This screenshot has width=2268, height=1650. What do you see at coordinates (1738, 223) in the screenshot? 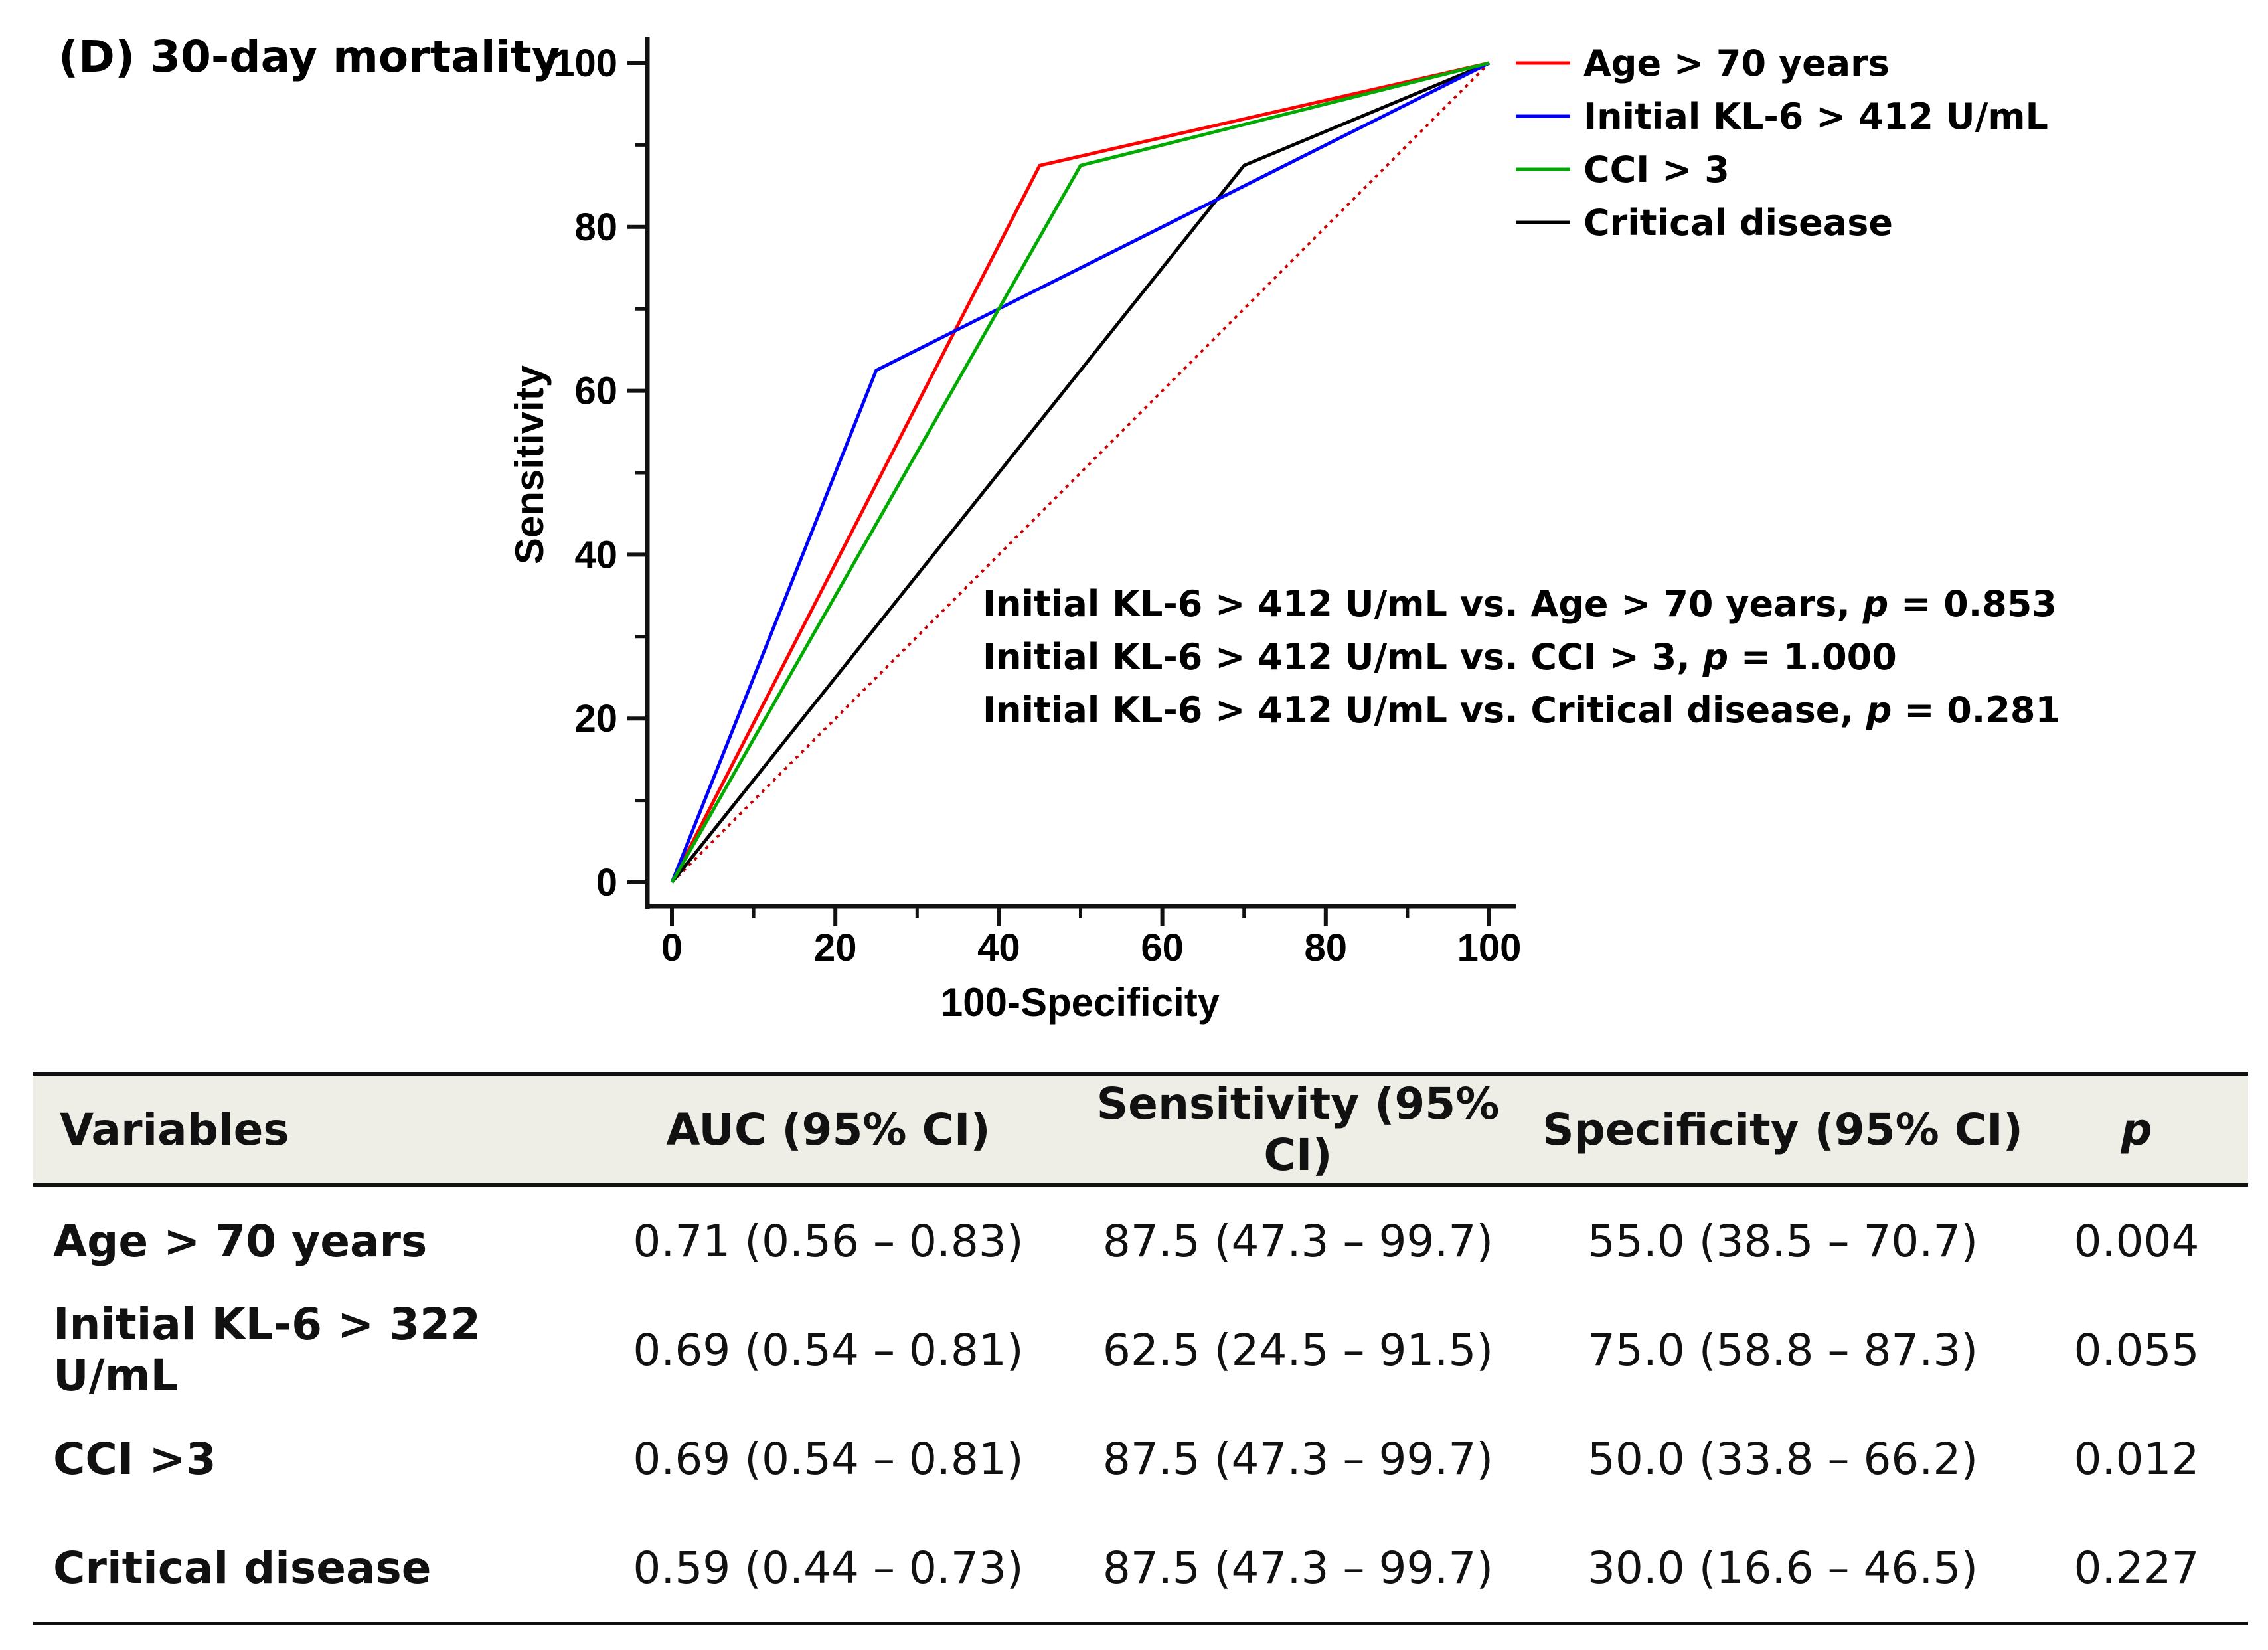
I see `legend-label-critical: Critical disease` at bounding box center [1738, 223].